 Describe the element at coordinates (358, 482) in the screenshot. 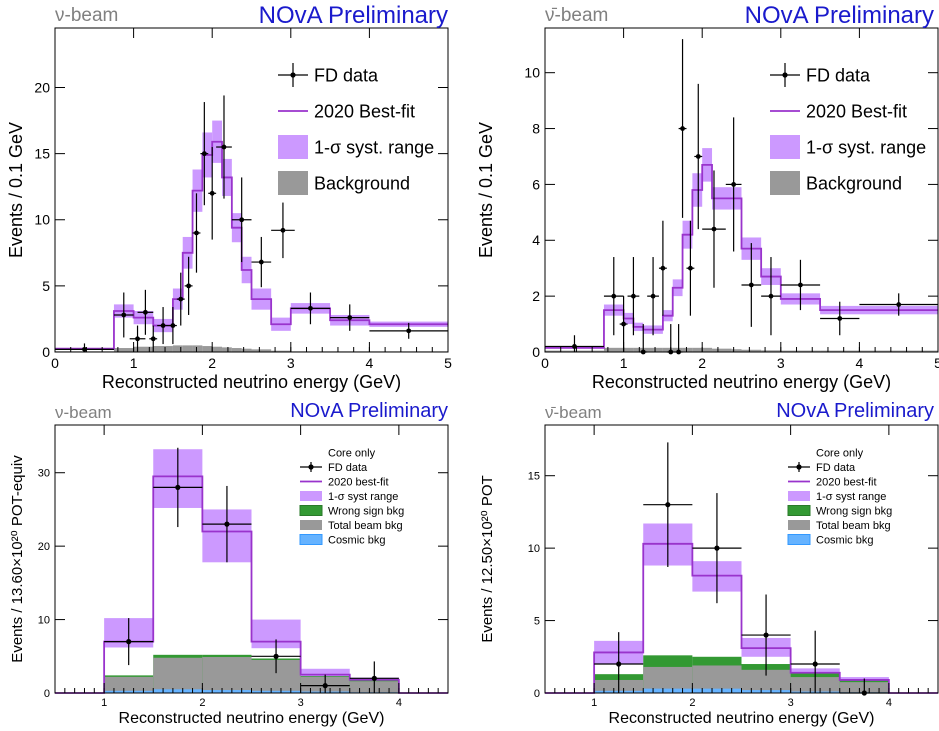

I see `legend-label: 2020 best-fit` at that location.